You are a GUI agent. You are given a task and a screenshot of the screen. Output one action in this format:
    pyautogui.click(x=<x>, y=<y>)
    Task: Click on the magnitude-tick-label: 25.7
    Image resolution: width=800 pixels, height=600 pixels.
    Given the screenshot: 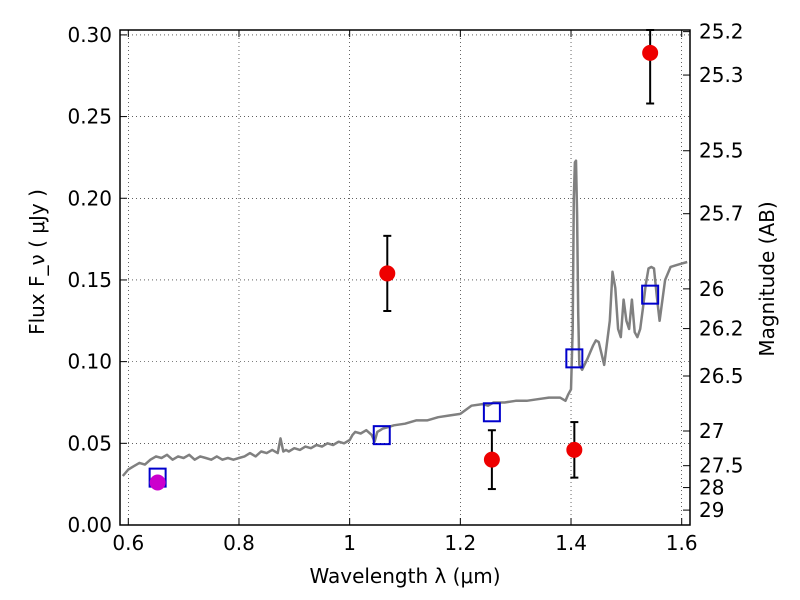 What is the action you would take?
    pyautogui.click(x=721, y=214)
    